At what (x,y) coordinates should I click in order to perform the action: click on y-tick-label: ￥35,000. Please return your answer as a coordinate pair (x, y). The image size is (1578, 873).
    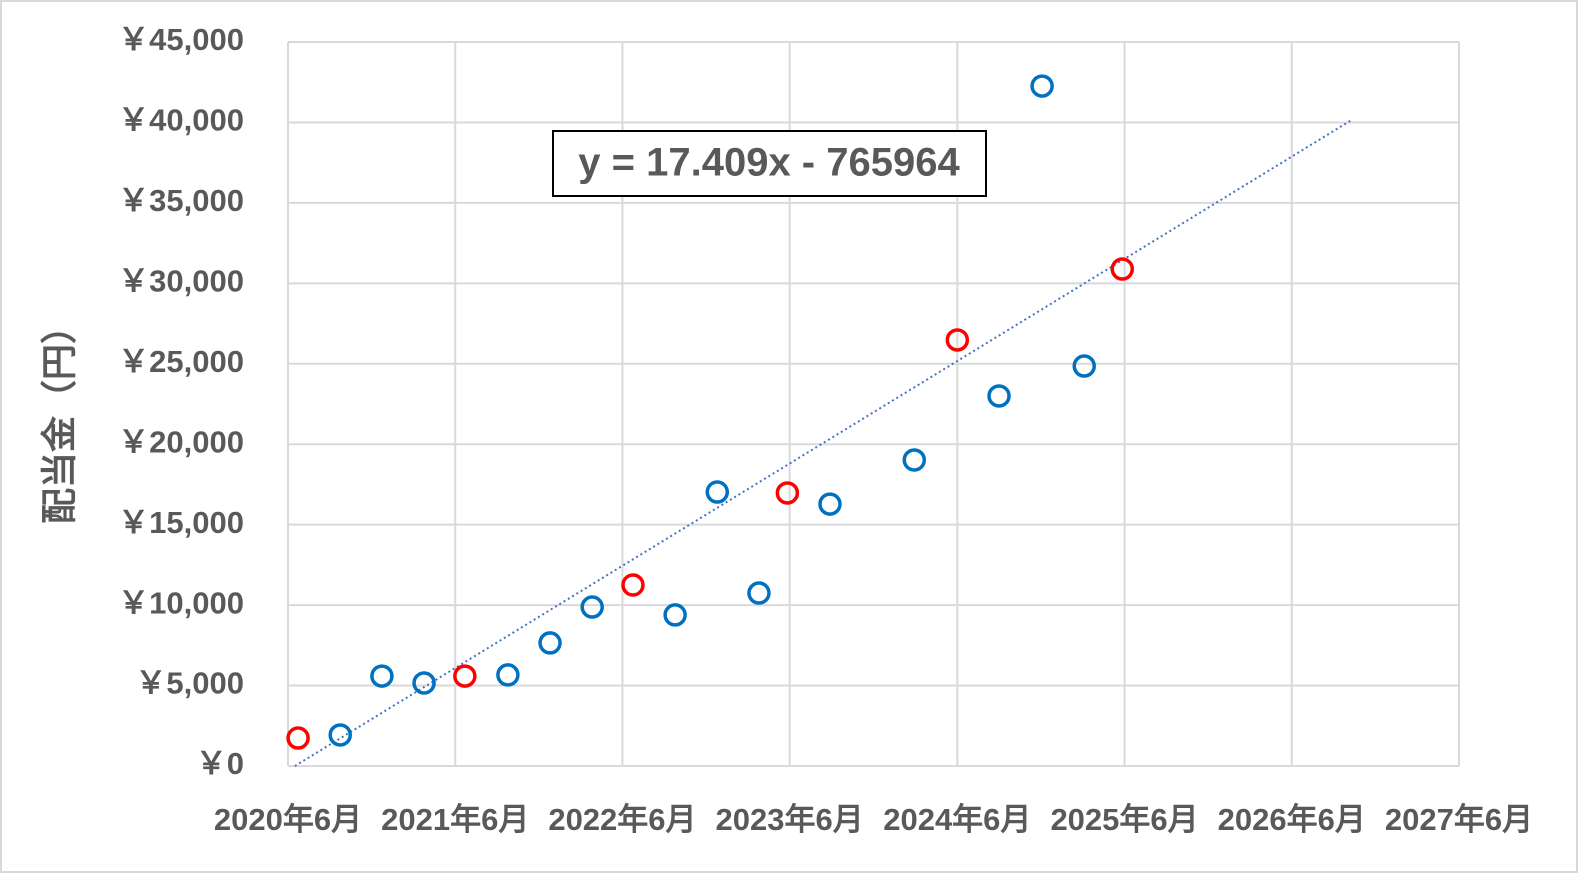
    Looking at the image, I should click on (181, 200).